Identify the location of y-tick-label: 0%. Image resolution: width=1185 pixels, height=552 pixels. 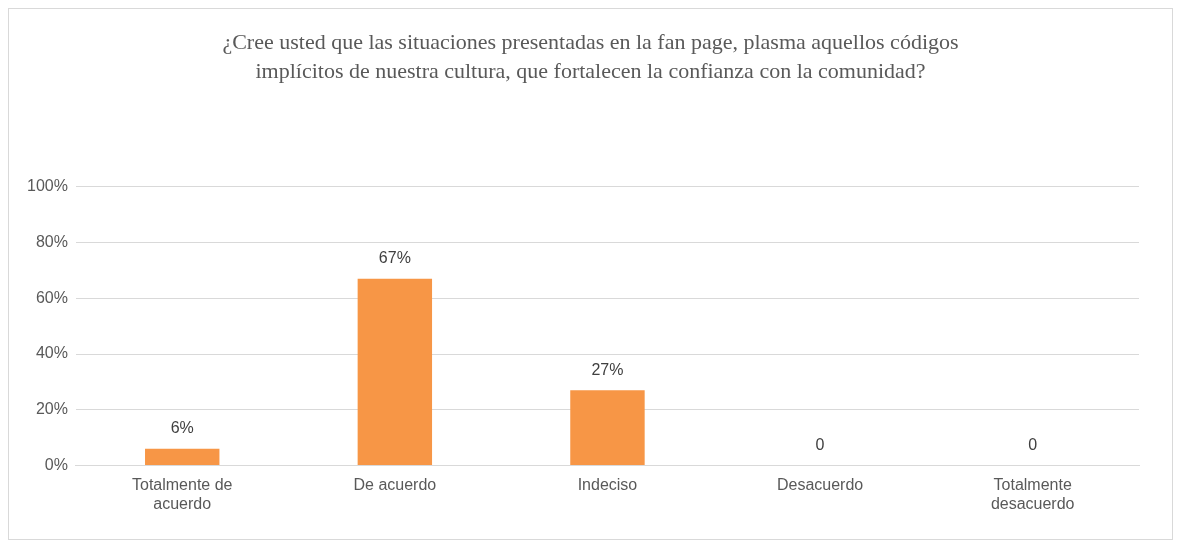
(56, 465).